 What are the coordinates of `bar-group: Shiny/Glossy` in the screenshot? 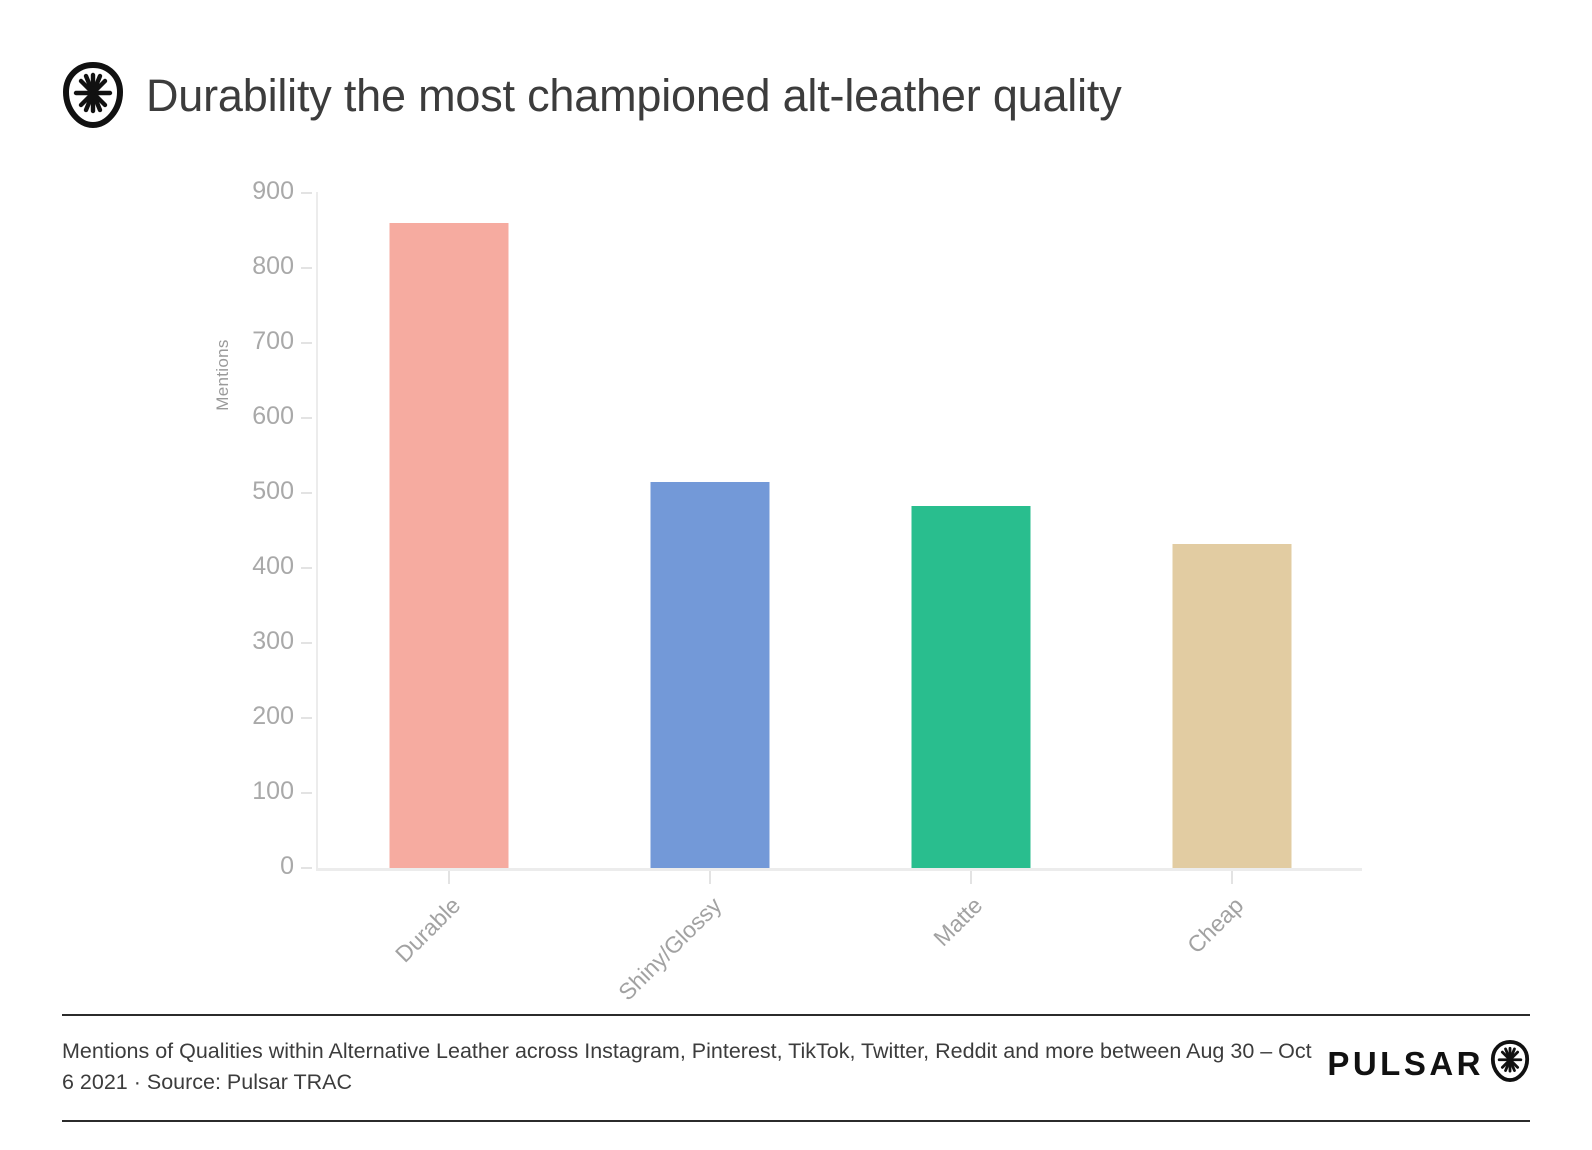 It's located at (709, 505).